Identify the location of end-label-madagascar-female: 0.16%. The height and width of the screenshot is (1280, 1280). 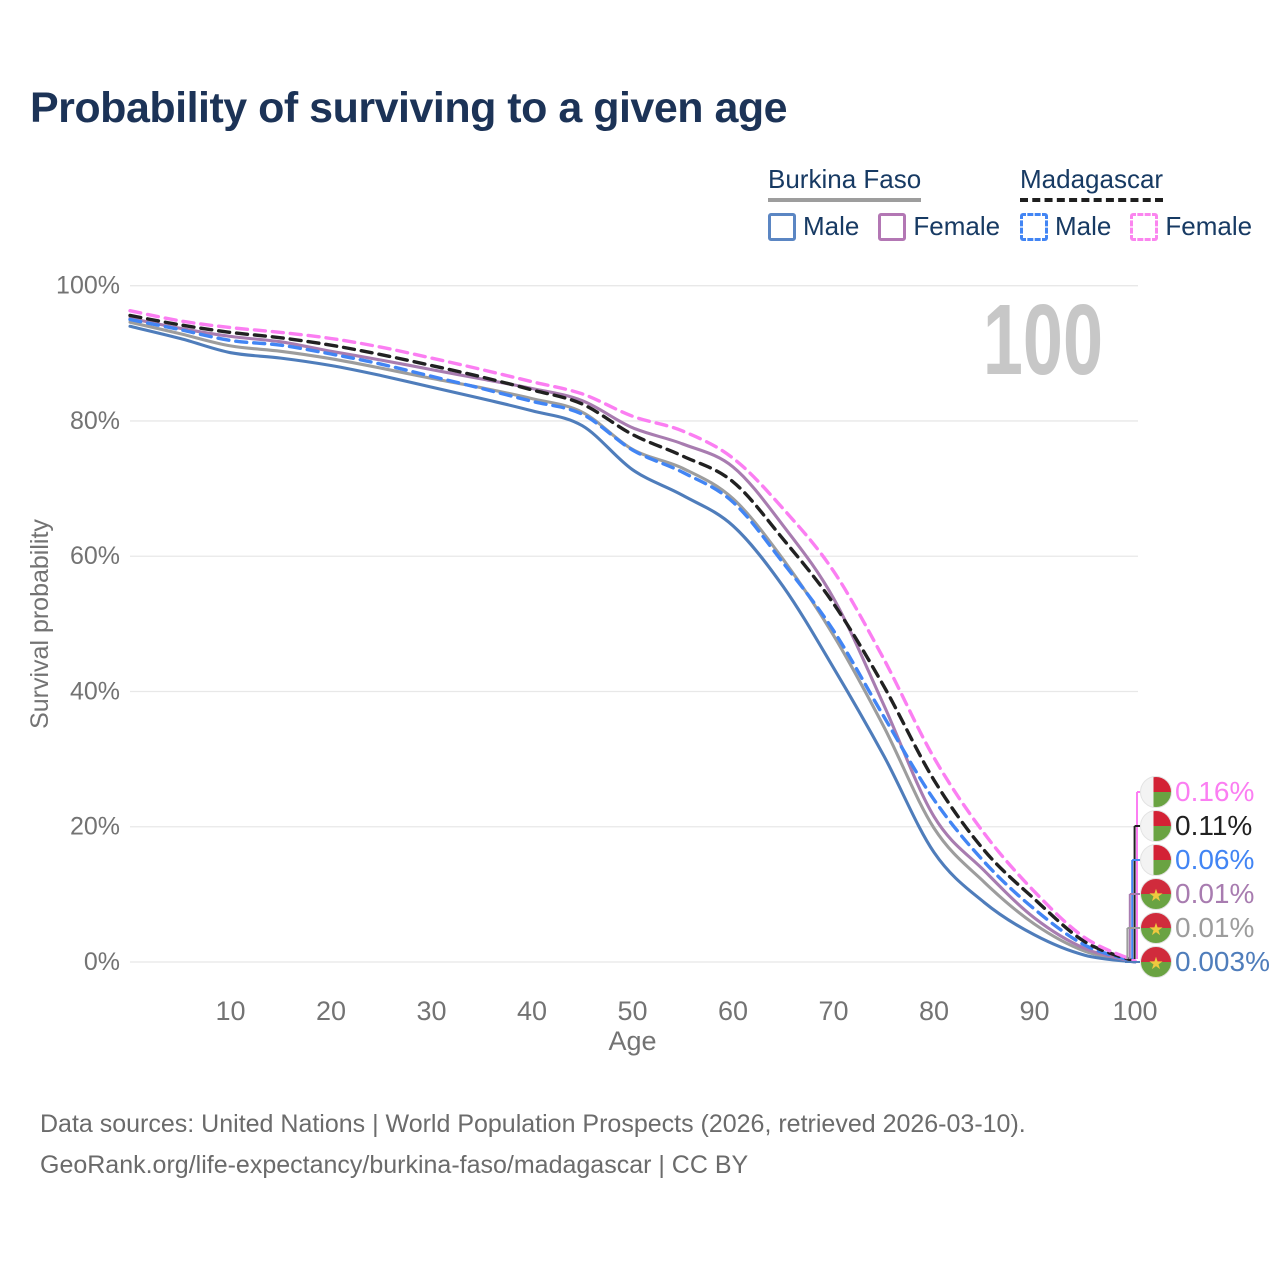
(1195, 867).